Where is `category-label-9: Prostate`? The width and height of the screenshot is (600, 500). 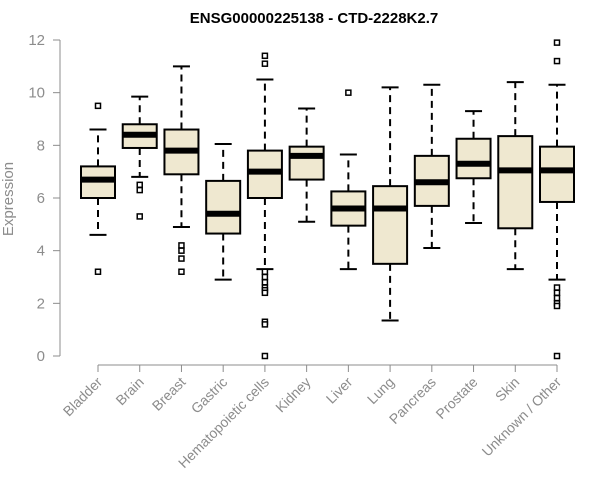 category-label-9: Prostate is located at coordinates (456, 398).